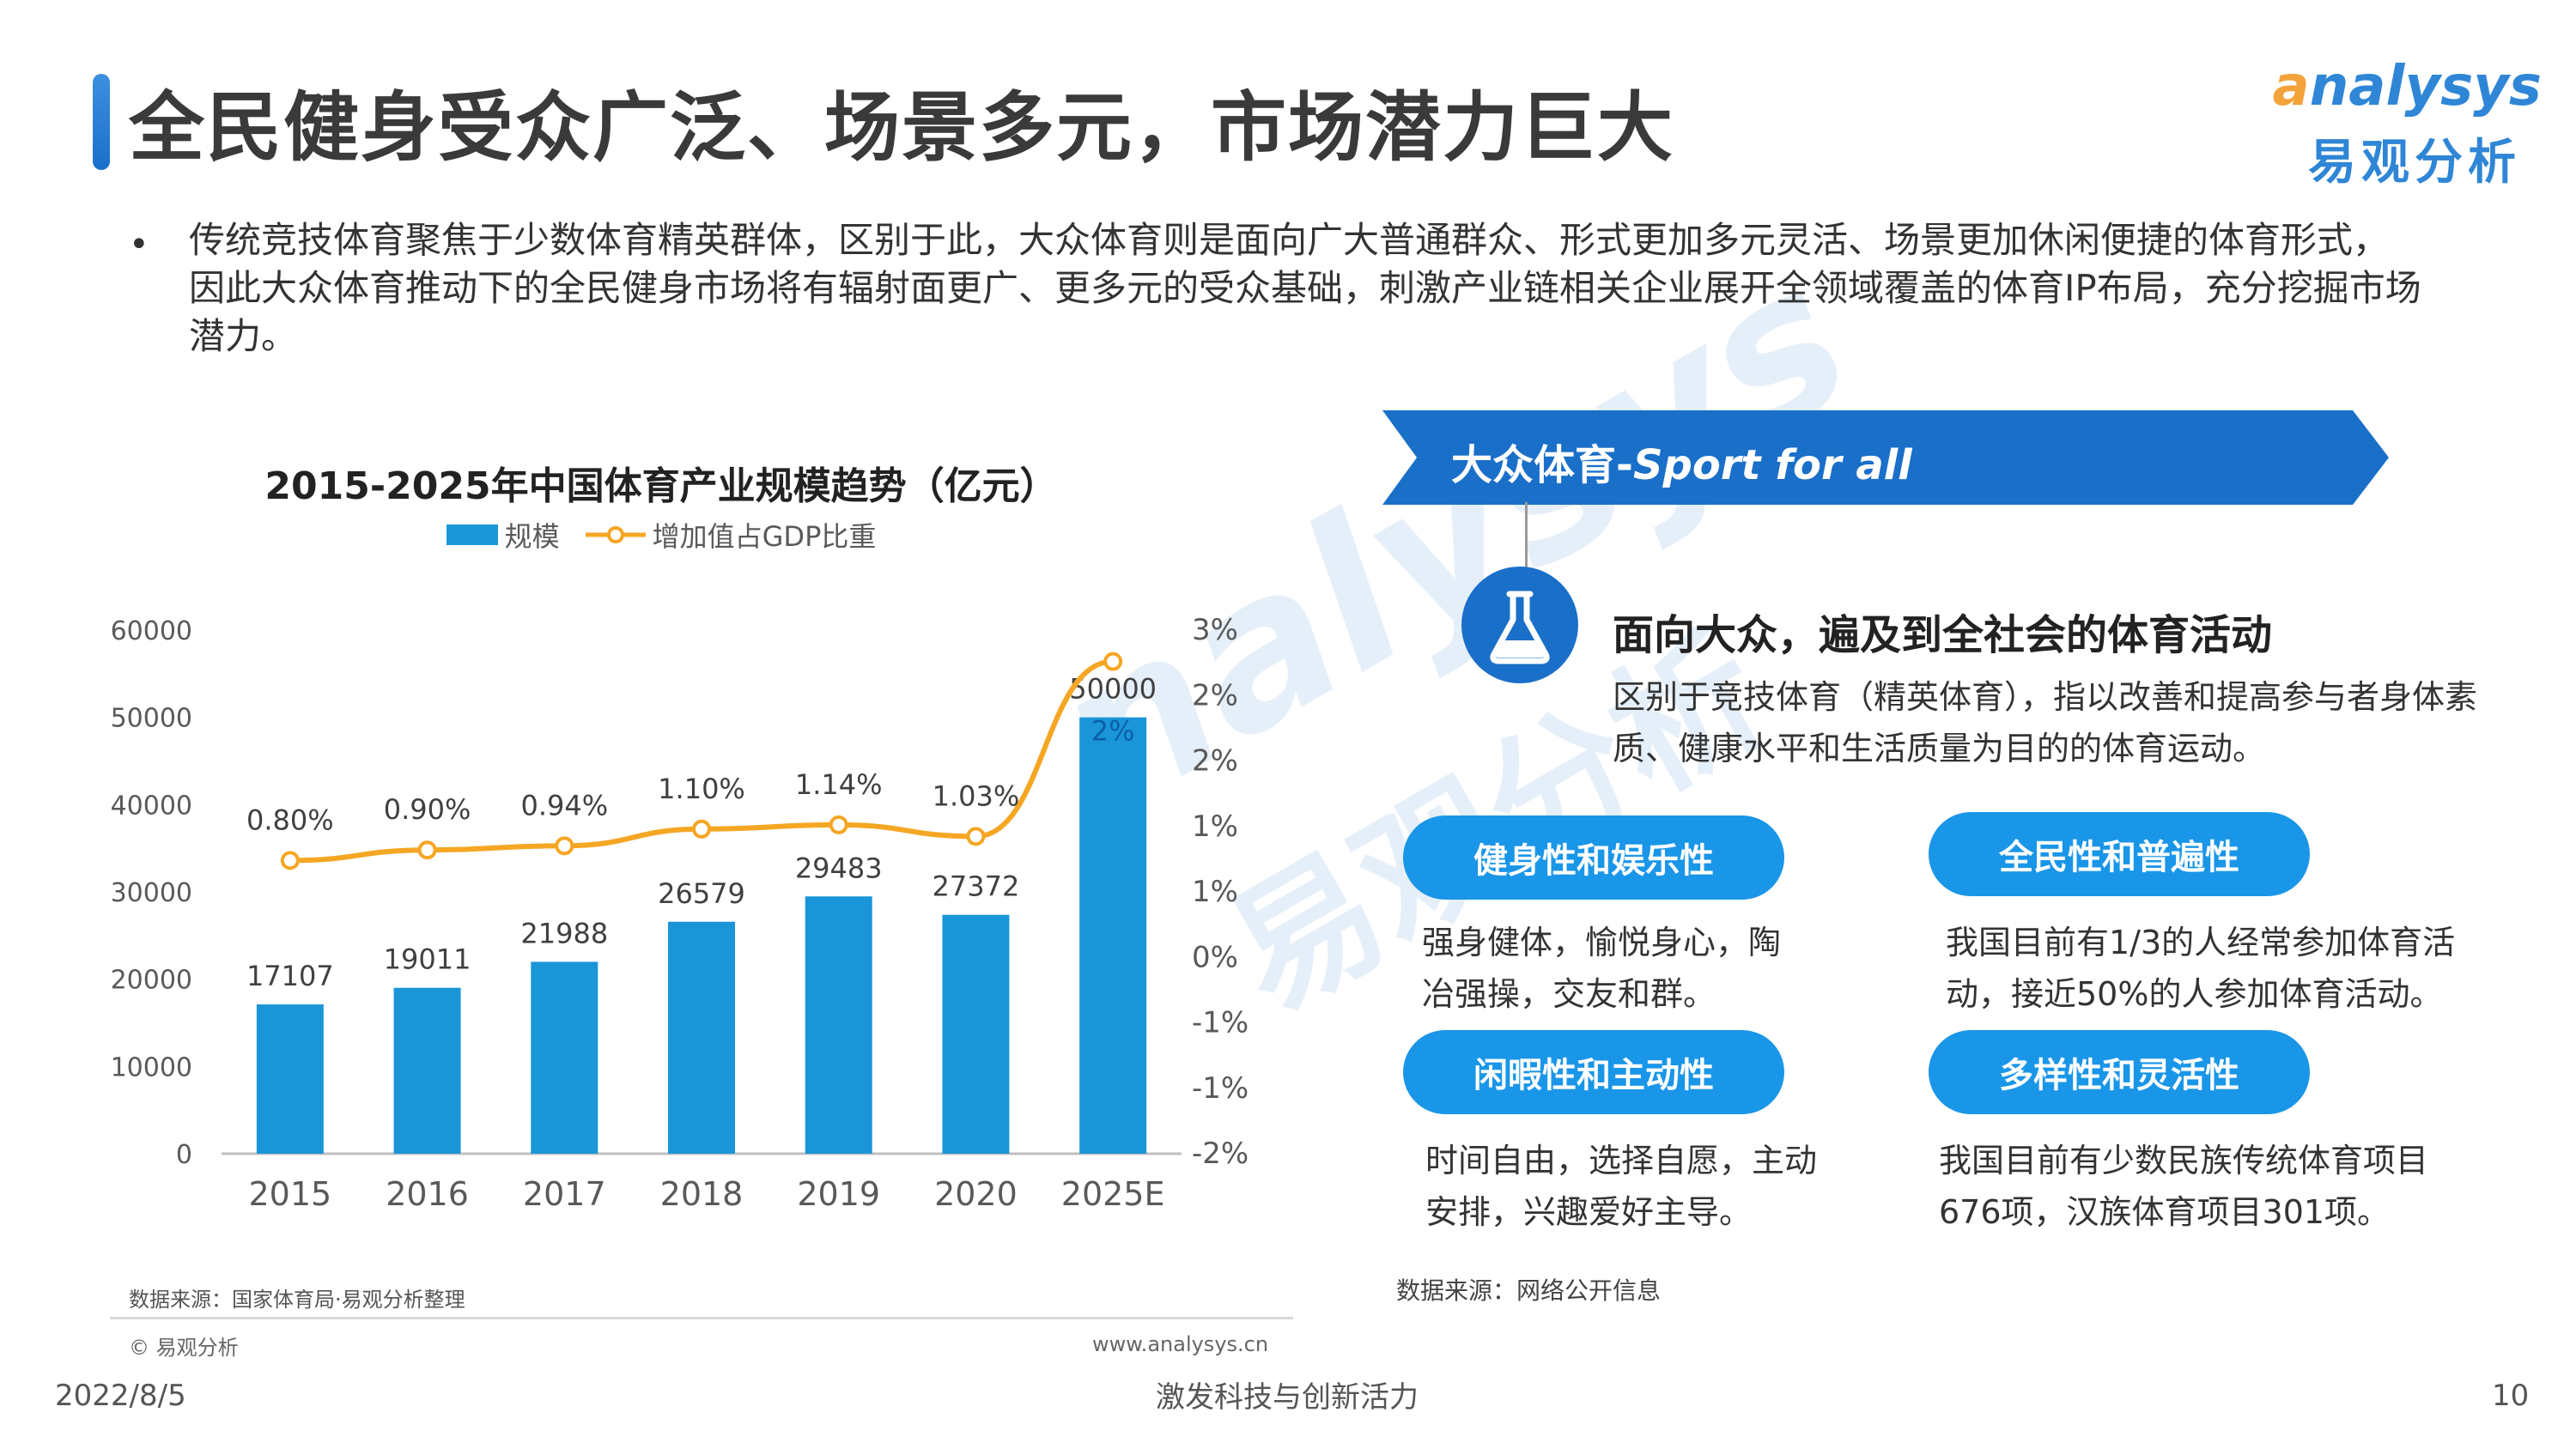  I want to click on line-value-label: 1.14%, so click(839, 784).